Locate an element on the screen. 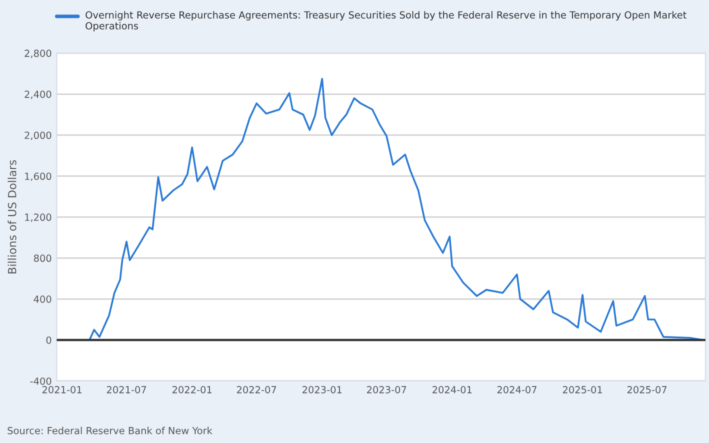  x-tick-label: 2024-07 is located at coordinates (516, 390).